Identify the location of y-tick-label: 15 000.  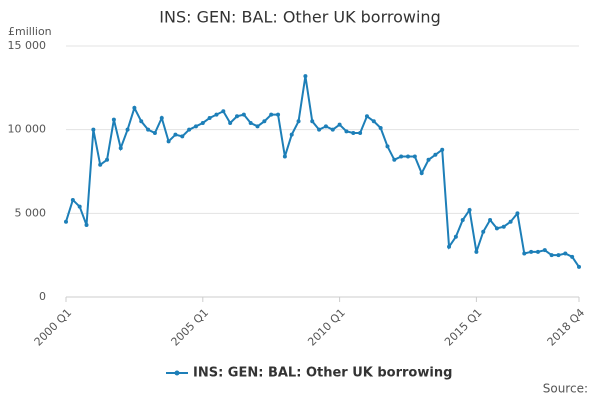
(27, 45).